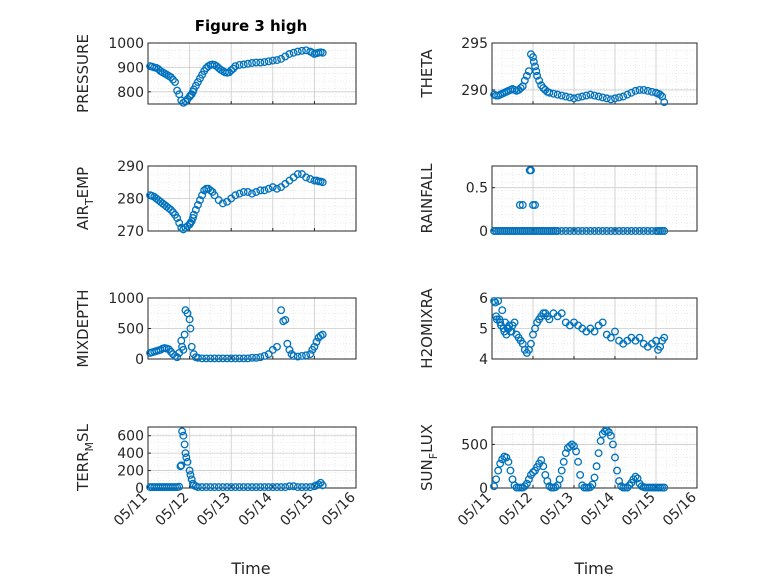  I want to click on x-tick-label: 05/13, so click(214, 510).